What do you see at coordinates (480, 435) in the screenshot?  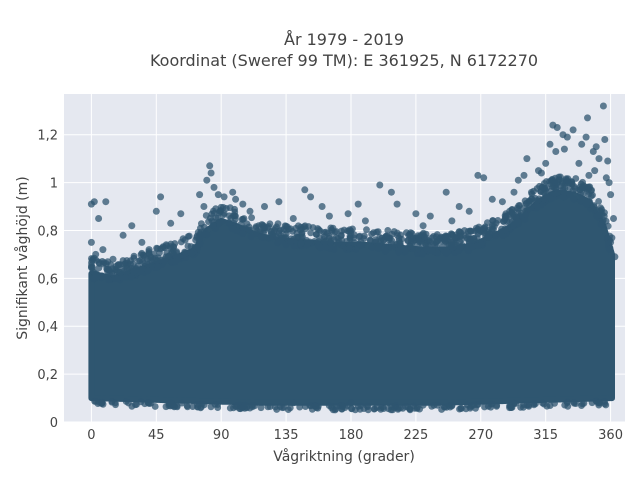 I see `x-tick-label-6: 270` at bounding box center [480, 435].